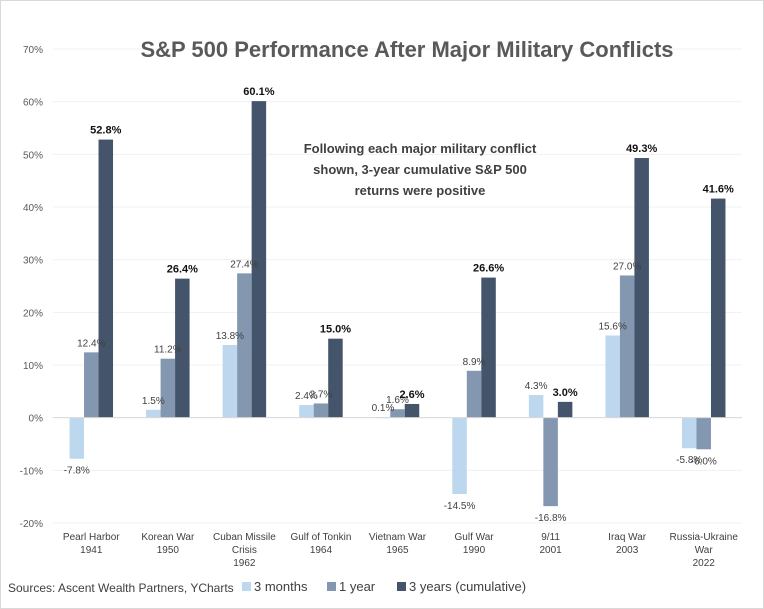 This screenshot has height=609, width=764. Describe the element at coordinates (704, 563) in the screenshot. I see `category-label: 2022` at that location.